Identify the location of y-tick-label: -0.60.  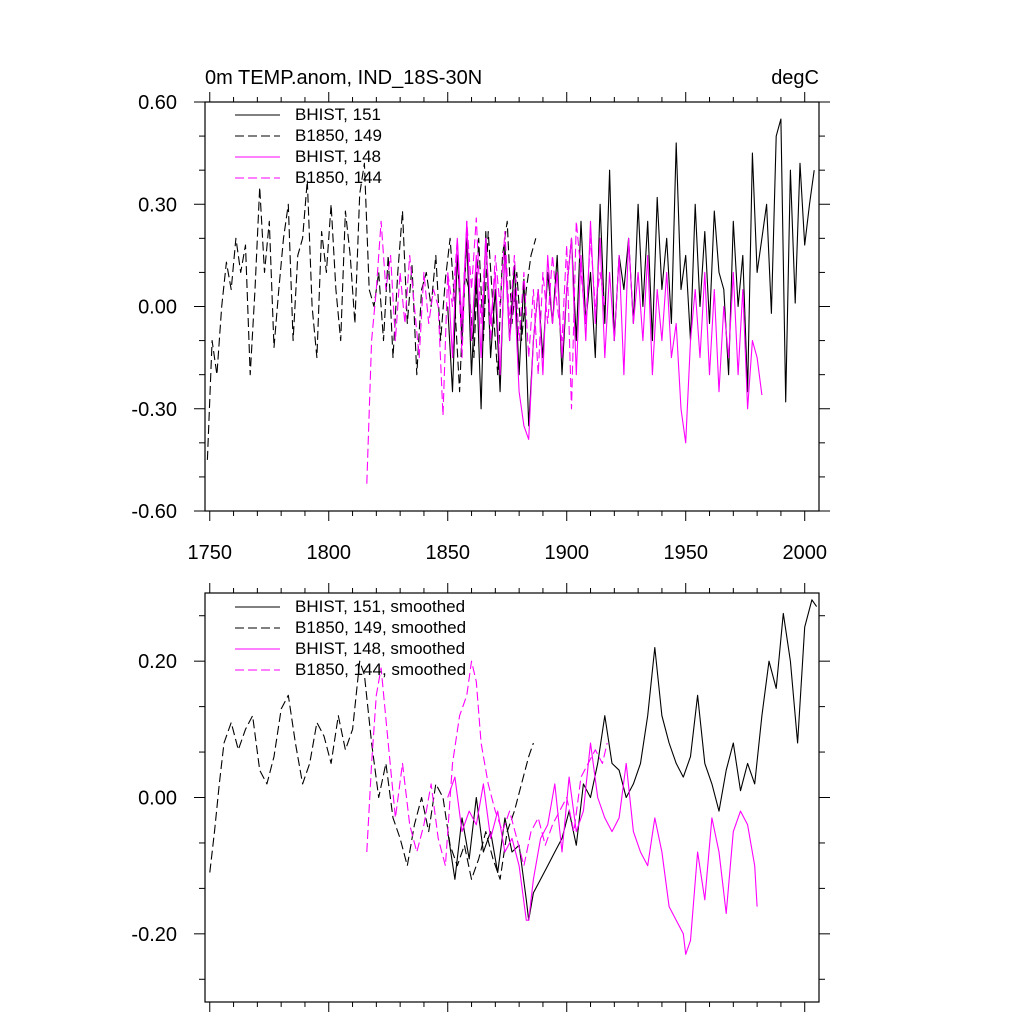
(154, 512).